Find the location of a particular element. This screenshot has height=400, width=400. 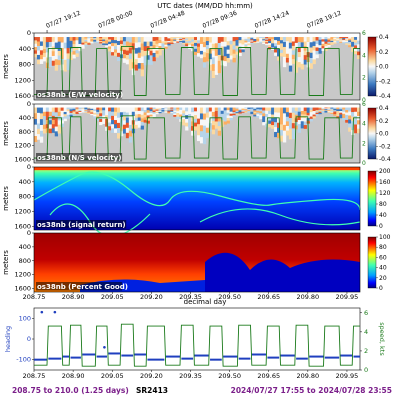

heatmap-low-region is located at coordinates (282, 272).